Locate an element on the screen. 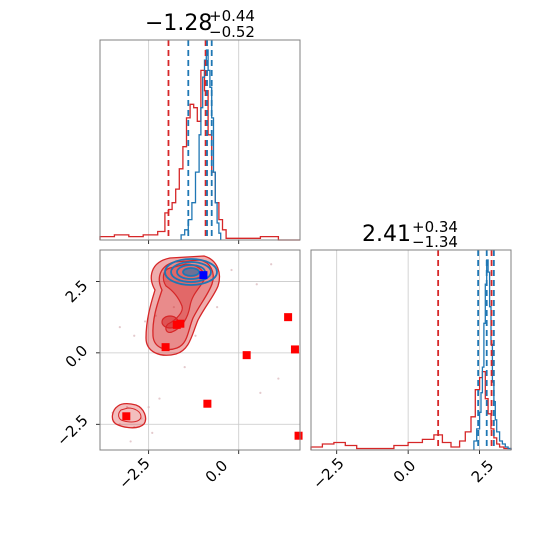 This screenshot has width=550, height=550. param2-title-plus: +0.34 is located at coordinates (435, 227).